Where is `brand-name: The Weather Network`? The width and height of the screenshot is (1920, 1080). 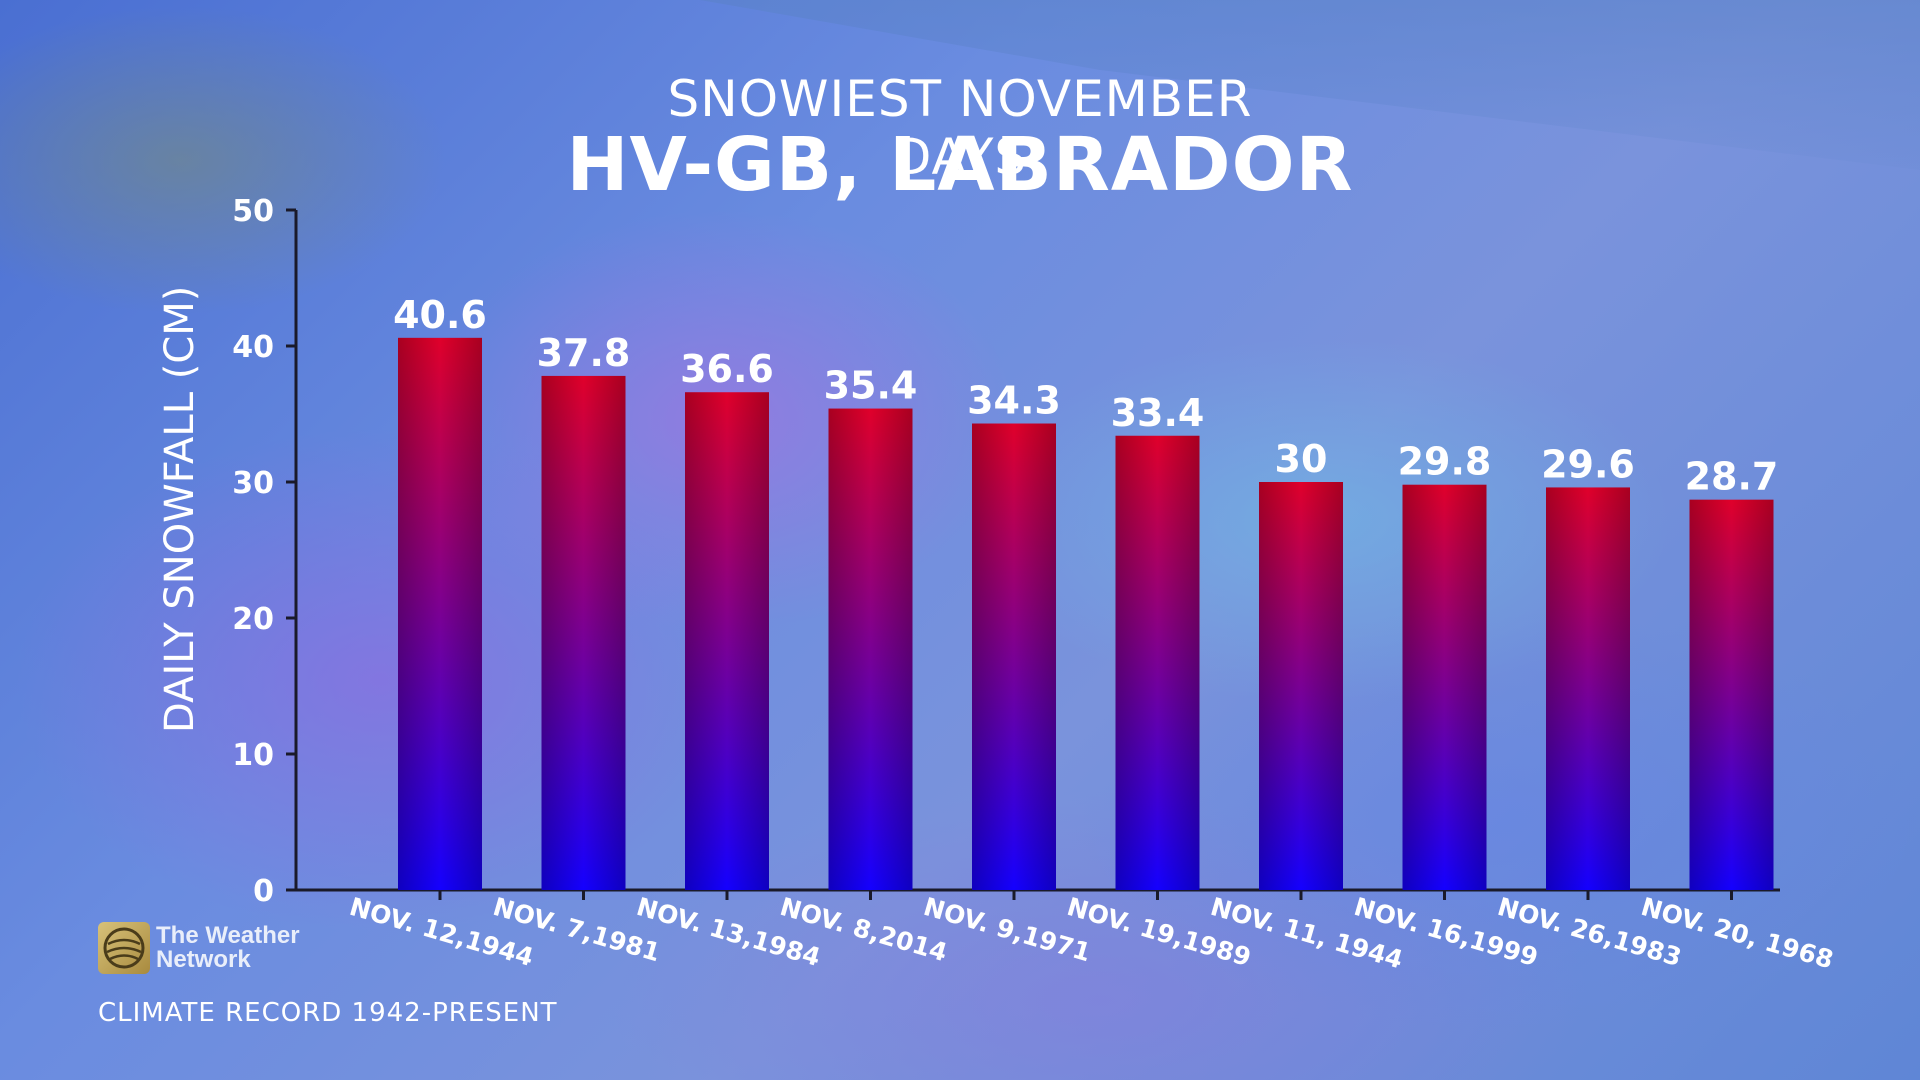 brand-name: The Weather Network is located at coordinates (246, 948).